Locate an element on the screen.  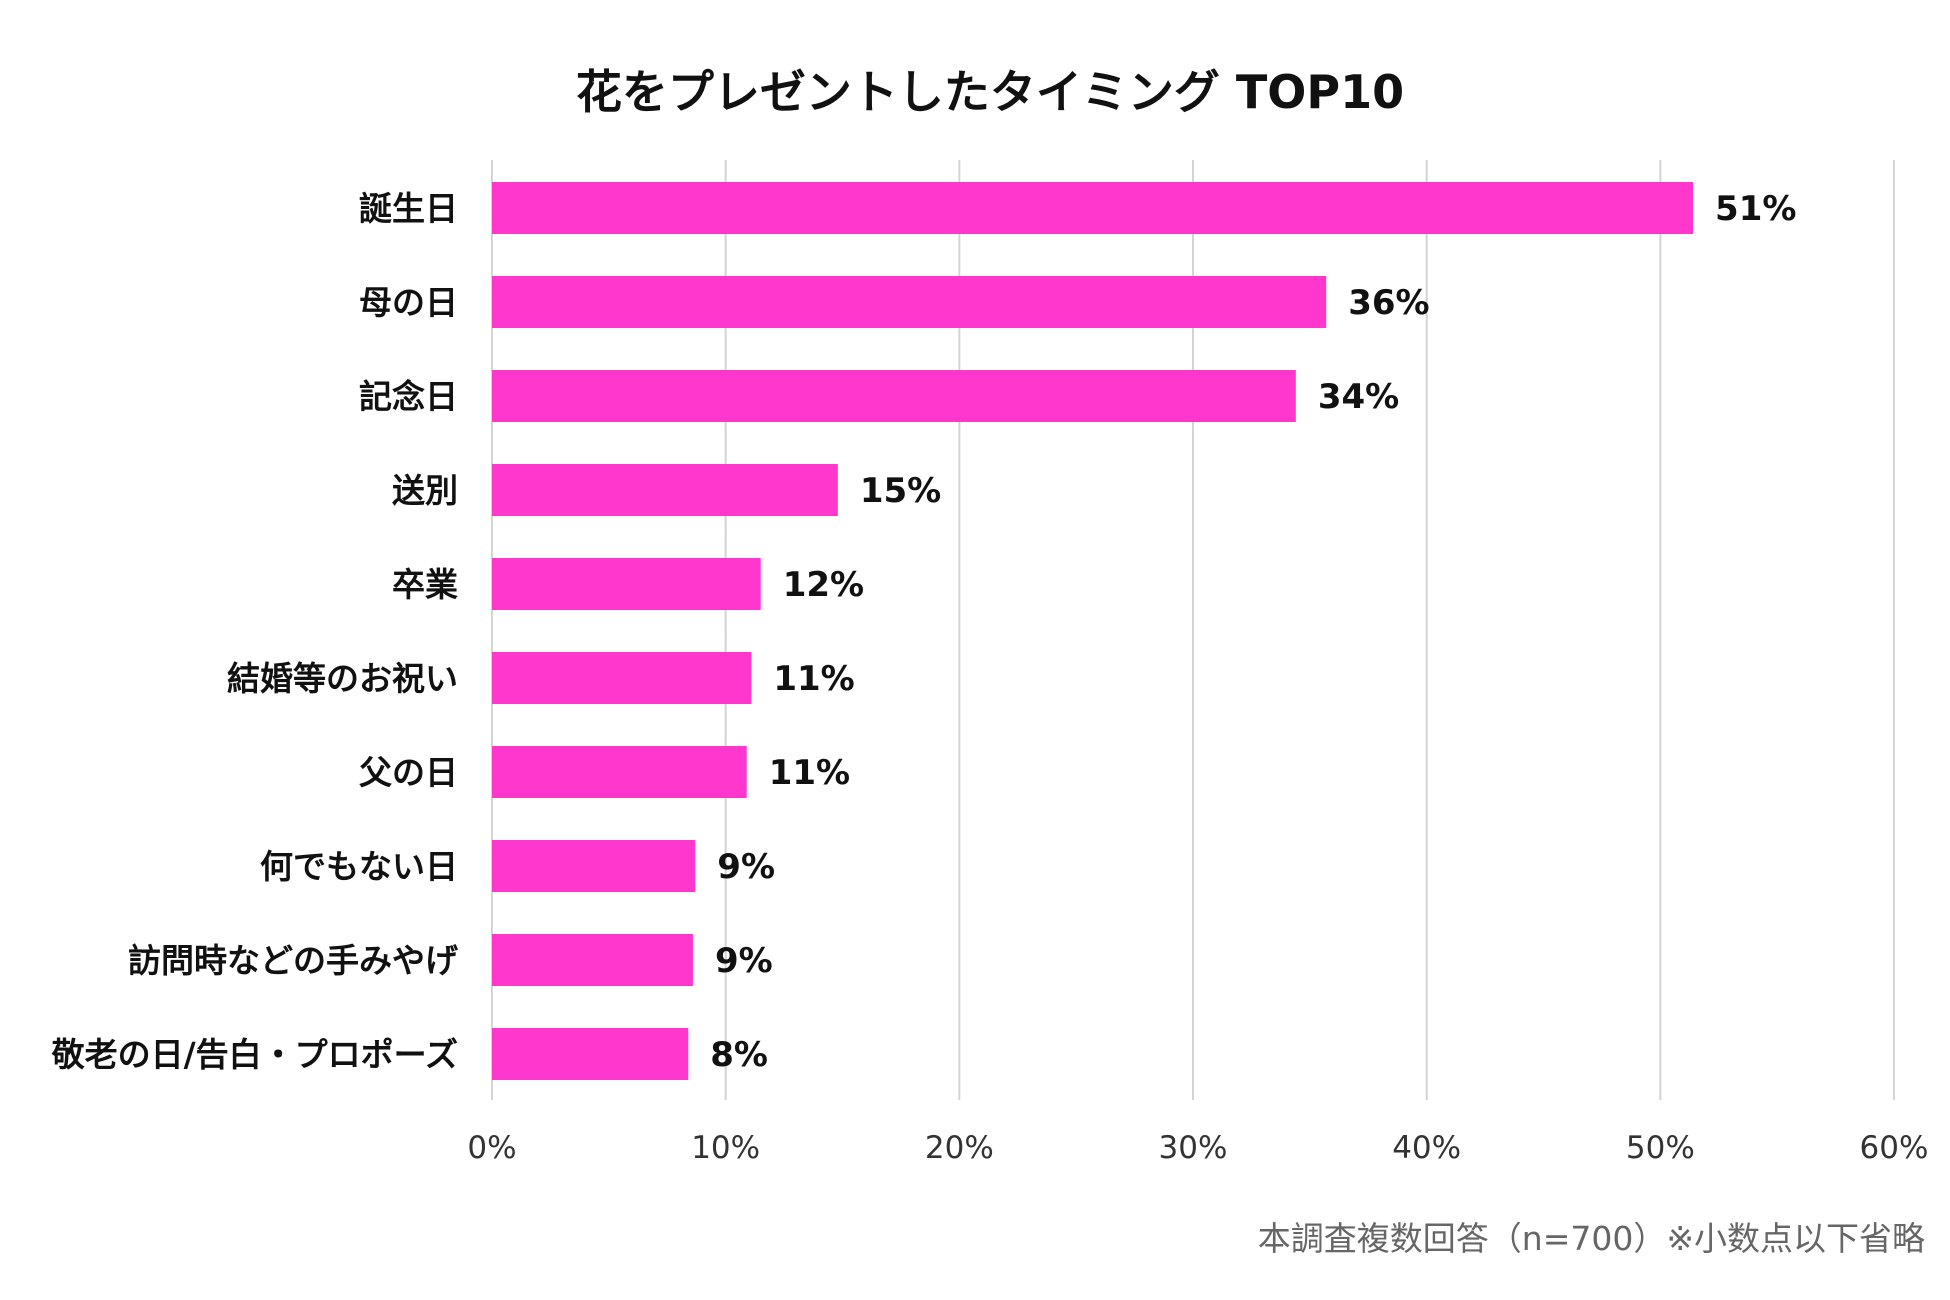
category-label: 送別 is located at coordinates (425, 490).